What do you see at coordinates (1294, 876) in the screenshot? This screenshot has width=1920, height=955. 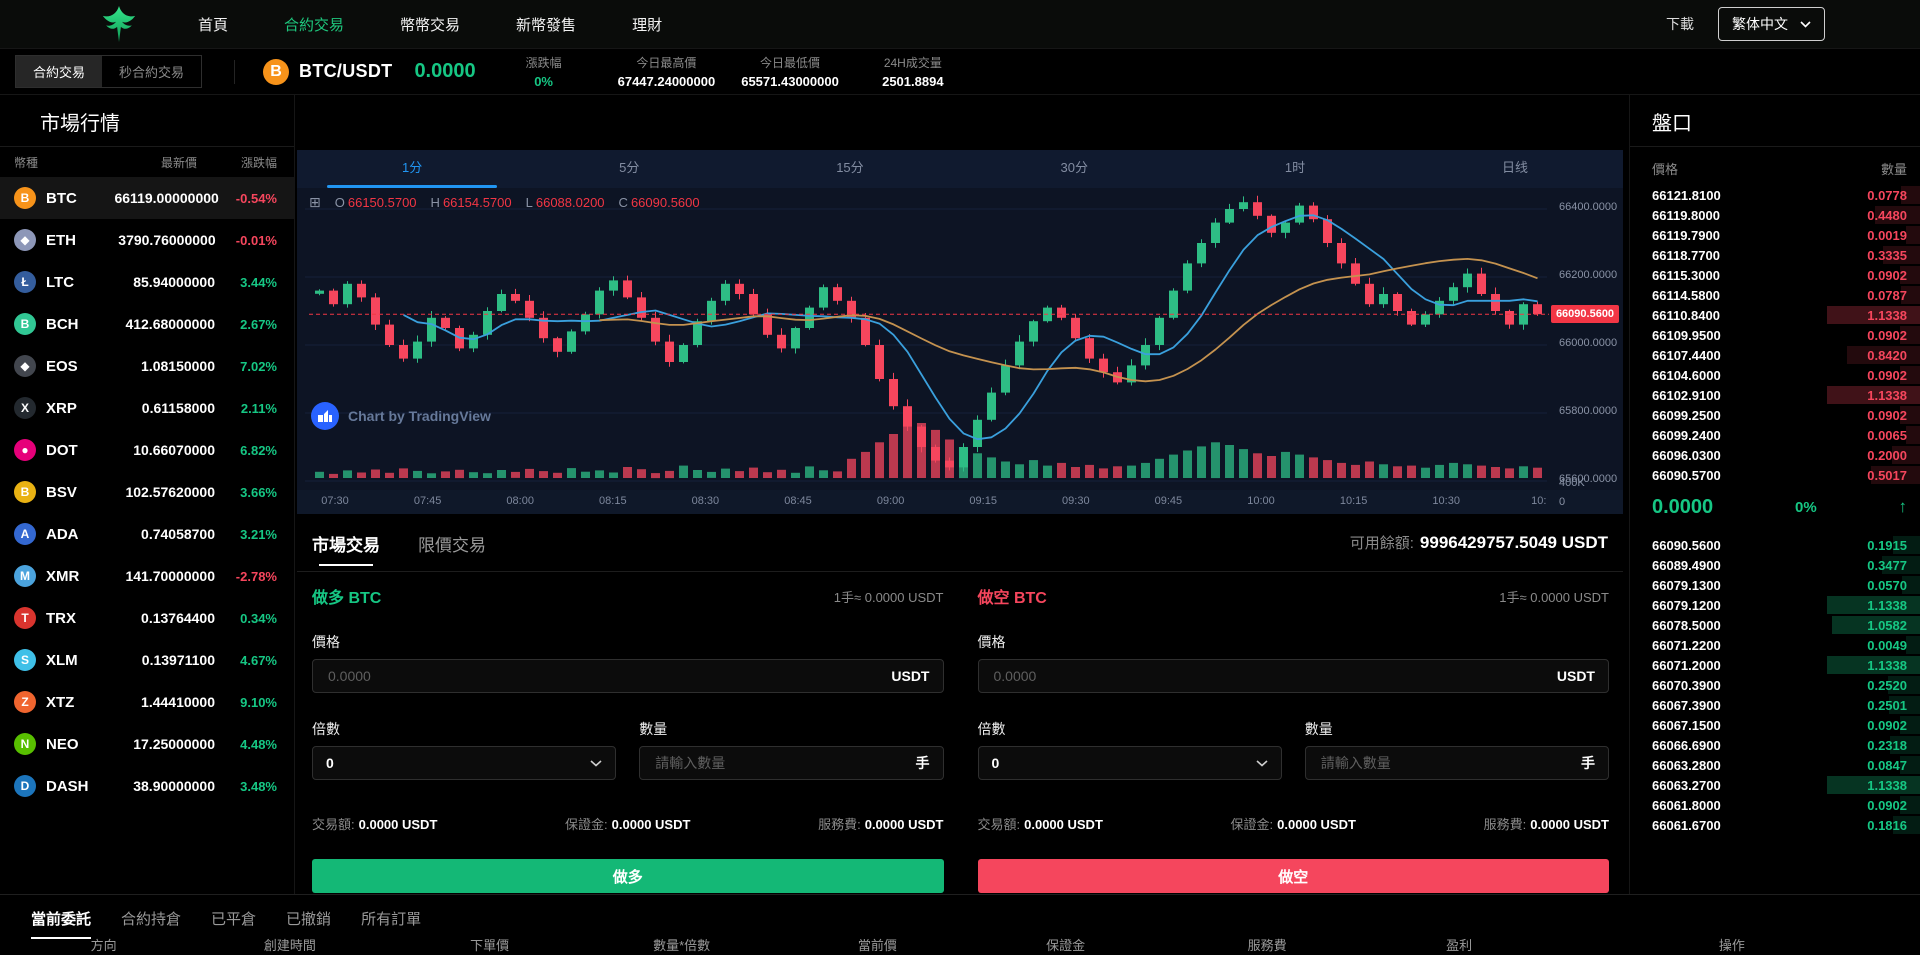 I see `open-short-button: 做空` at bounding box center [1294, 876].